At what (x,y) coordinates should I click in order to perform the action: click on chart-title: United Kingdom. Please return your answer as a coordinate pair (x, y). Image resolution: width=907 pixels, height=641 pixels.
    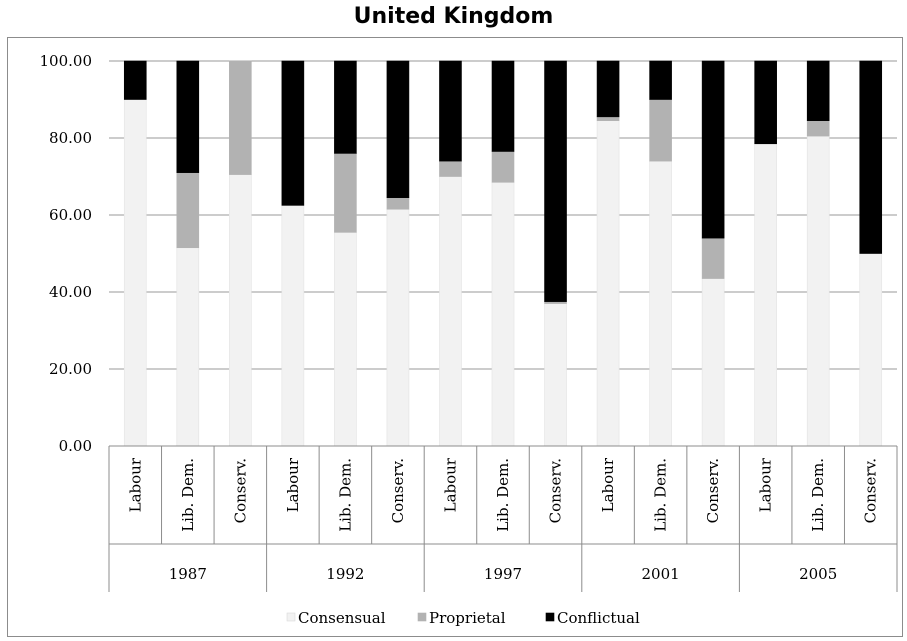
    Looking at the image, I should click on (453, 16).